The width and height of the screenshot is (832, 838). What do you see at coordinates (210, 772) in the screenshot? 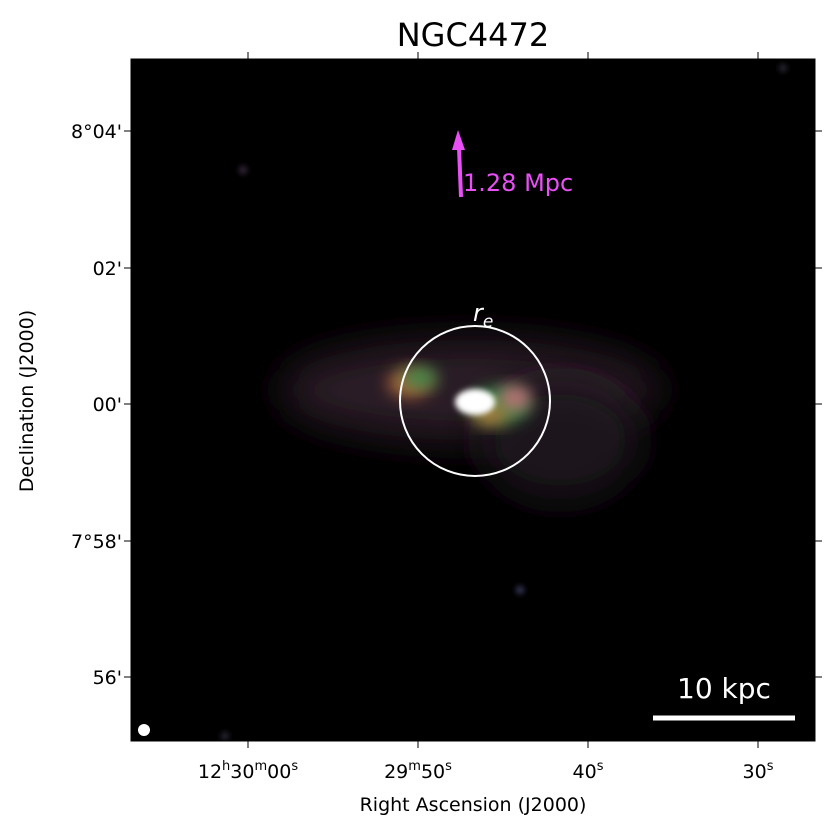
I see `x-tick-number: 12` at bounding box center [210, 772].